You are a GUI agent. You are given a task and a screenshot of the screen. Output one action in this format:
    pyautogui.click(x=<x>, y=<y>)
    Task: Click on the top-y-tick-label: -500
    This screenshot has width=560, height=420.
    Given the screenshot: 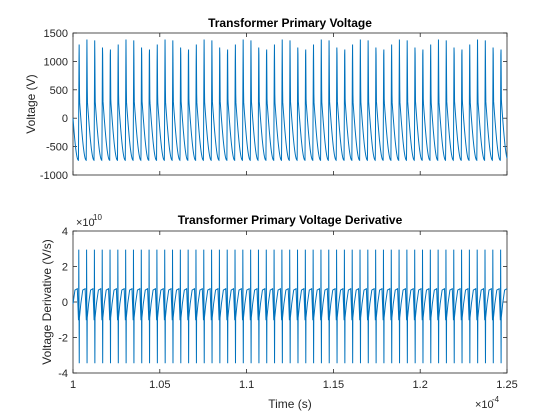 What is the action you would take?
    pyautogui.click(x=57, y=148)
    